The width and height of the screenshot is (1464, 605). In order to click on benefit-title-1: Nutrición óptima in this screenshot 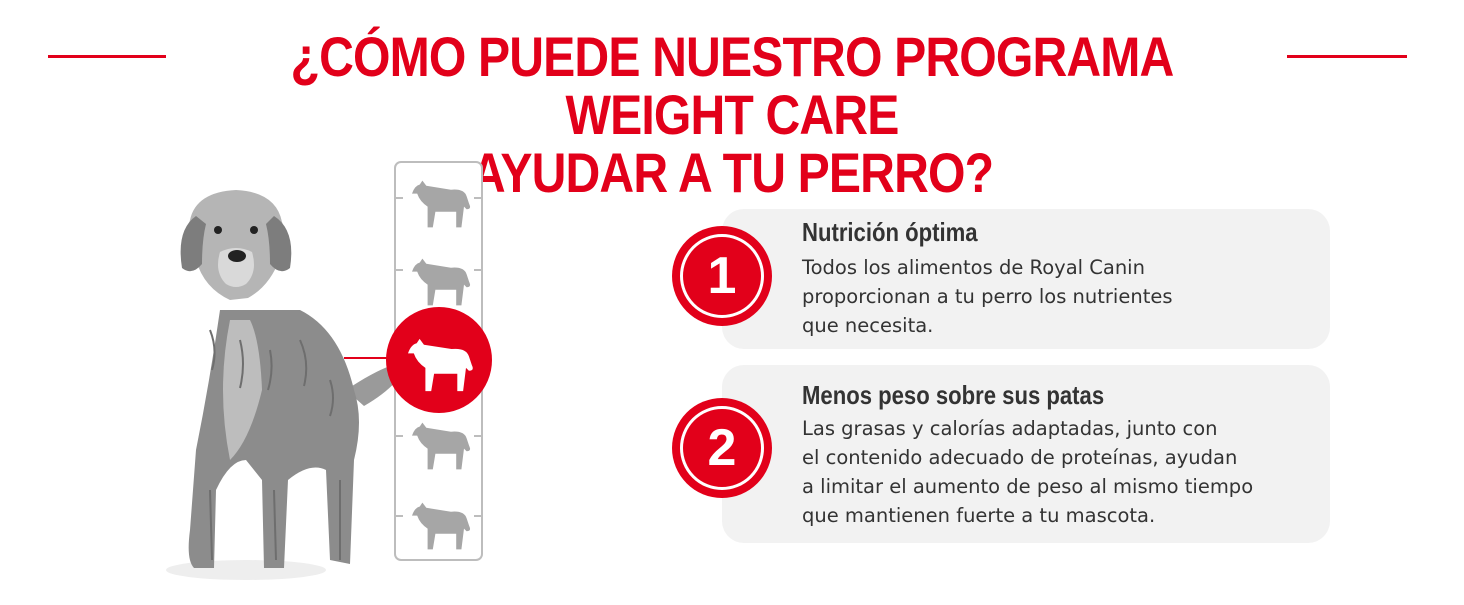, I will do `click(890, 232)`.